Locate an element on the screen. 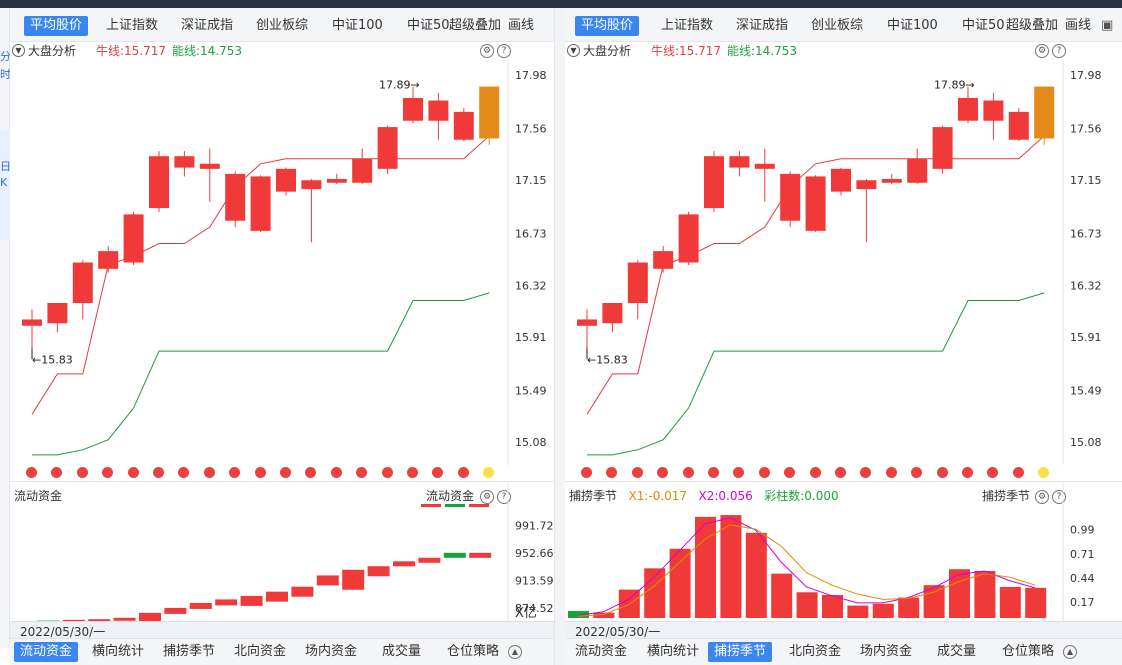 This screenshot has width=1122, height=665. index-tabs: 平均股价 上证指数 深证成指 创业板综 中证100 中证50 超级叠加 画线 ▣ is located at coordinates (843, 25).